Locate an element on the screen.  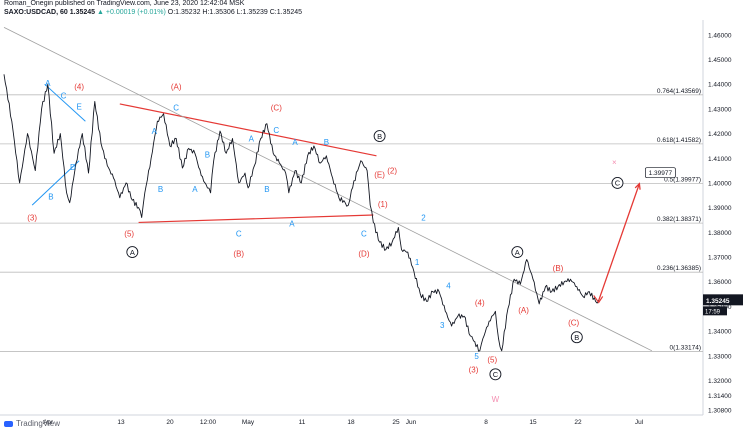
wave-label-32: (4) is located at coordinates (480, 303).